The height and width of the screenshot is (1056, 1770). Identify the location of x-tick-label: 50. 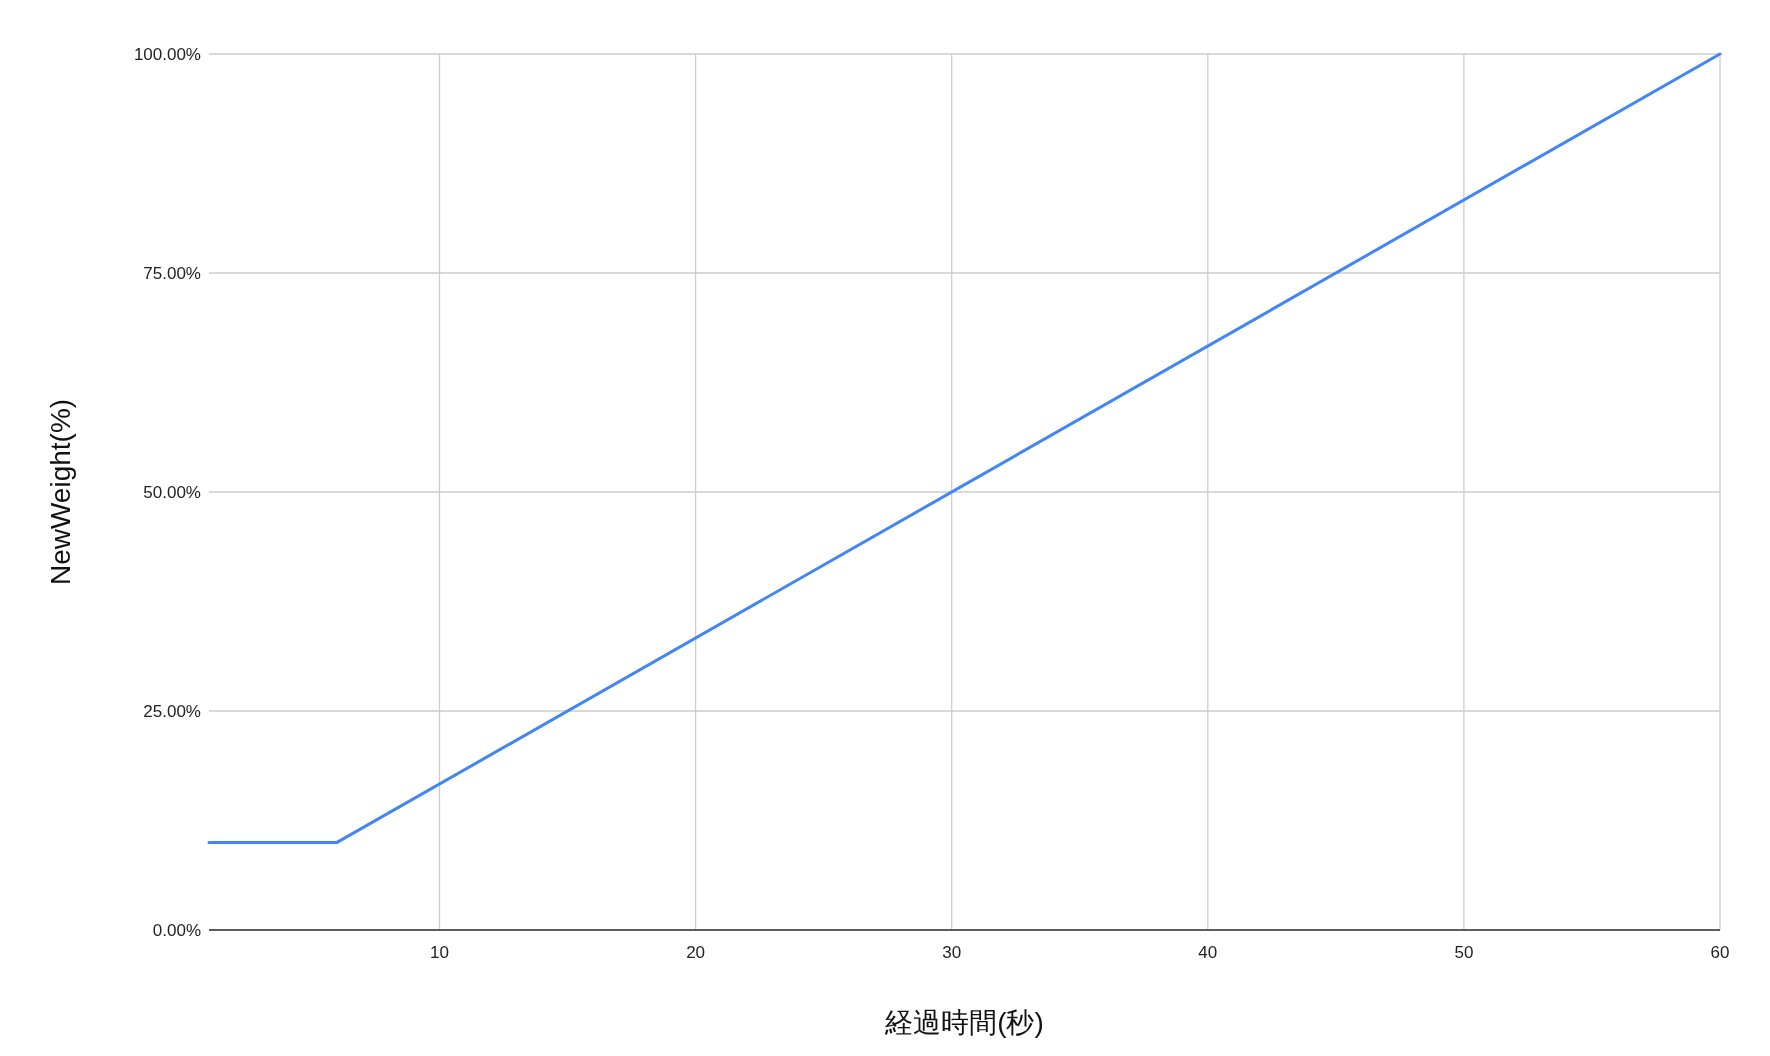
(1464, 952).